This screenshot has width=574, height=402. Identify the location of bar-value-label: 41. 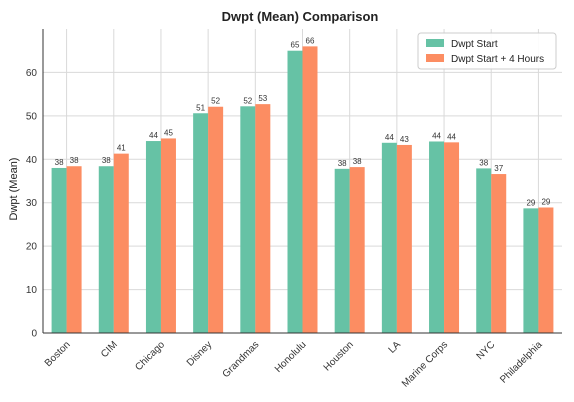
(121, 148).